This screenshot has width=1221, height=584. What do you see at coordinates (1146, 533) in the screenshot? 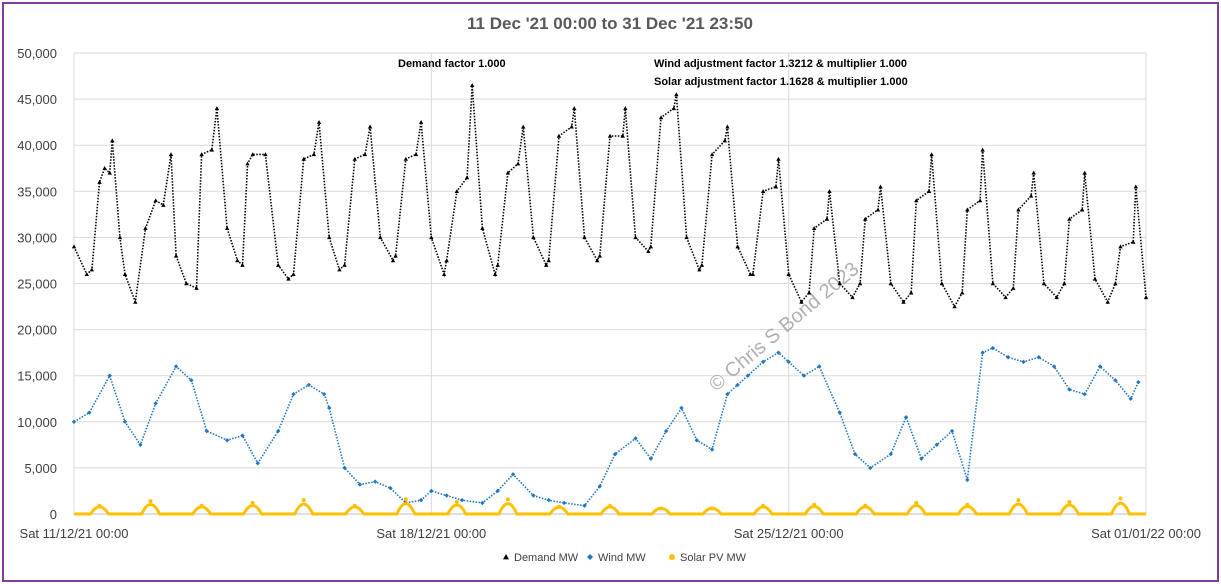
I see `x-tick-label: Sat 01/01/22 00:00` at bounding box center [1146, 533].